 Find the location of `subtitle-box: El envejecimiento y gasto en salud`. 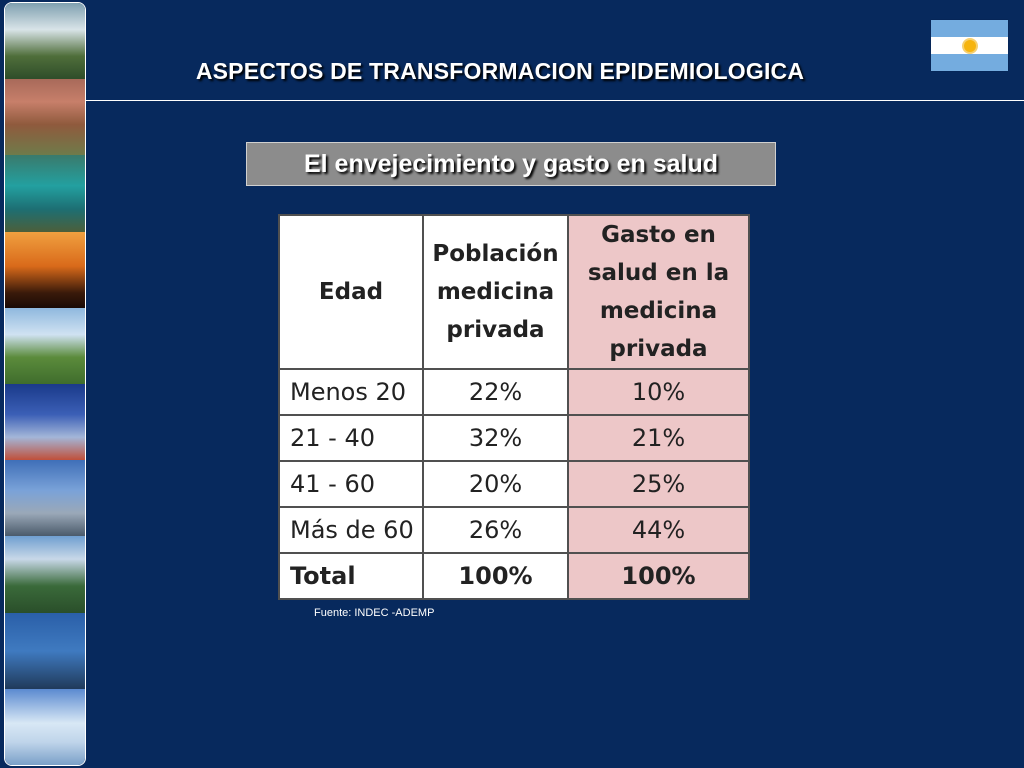

subtitle-box: El envejecimiento y gasto en salud is located at coordinates (511, 164).